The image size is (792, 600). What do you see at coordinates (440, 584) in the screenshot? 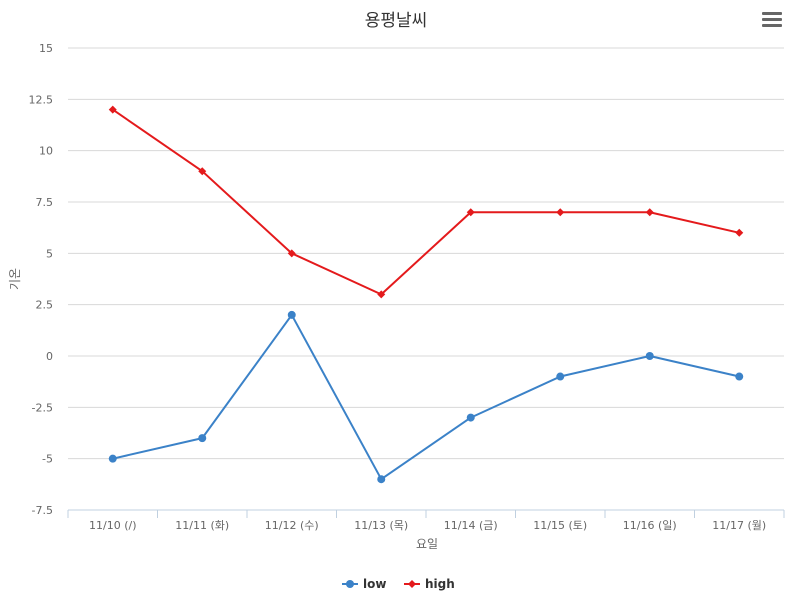
I see `legend-label-high: high` at bounding box center [440, 584].